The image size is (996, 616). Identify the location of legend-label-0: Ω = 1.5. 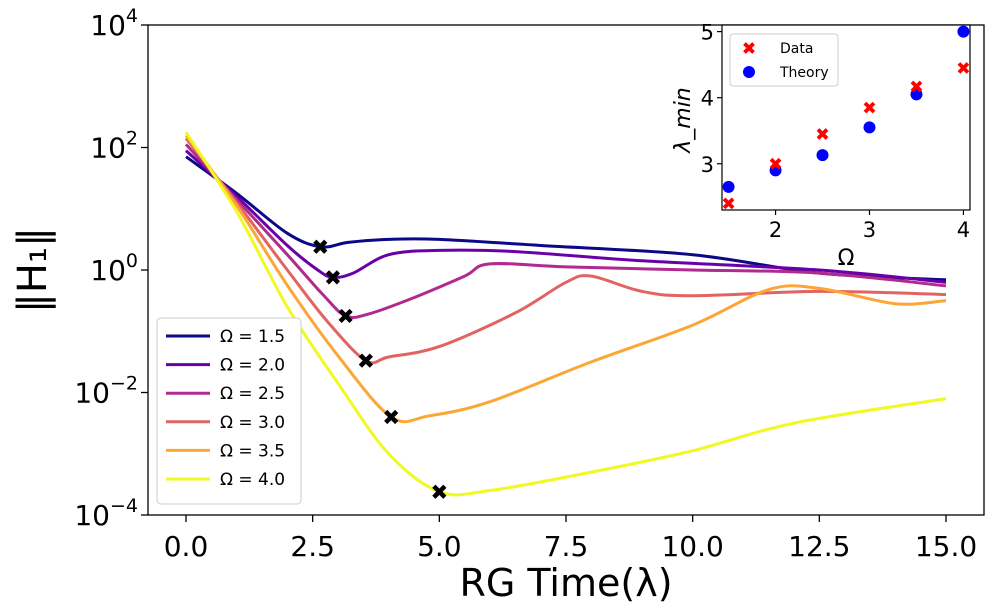
(252, 337).